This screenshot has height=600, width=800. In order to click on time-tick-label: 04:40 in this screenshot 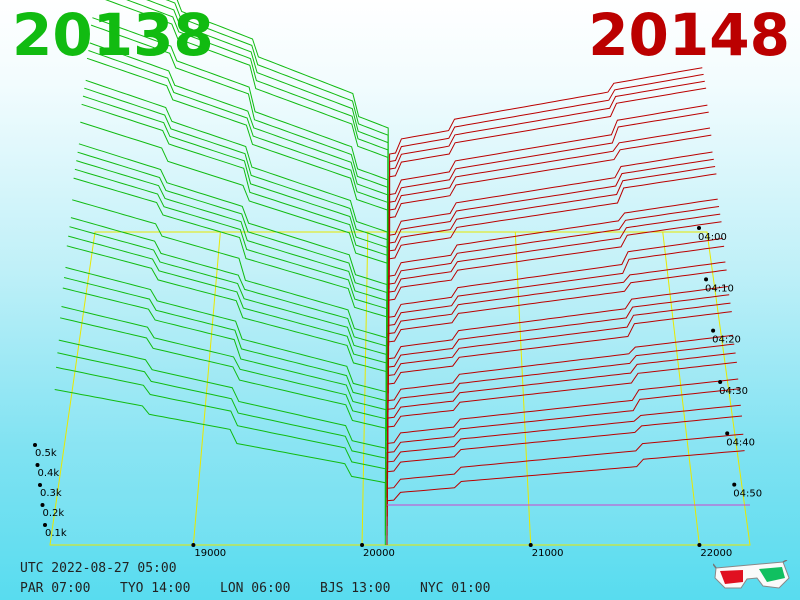, I will do `click(740, 442)`.